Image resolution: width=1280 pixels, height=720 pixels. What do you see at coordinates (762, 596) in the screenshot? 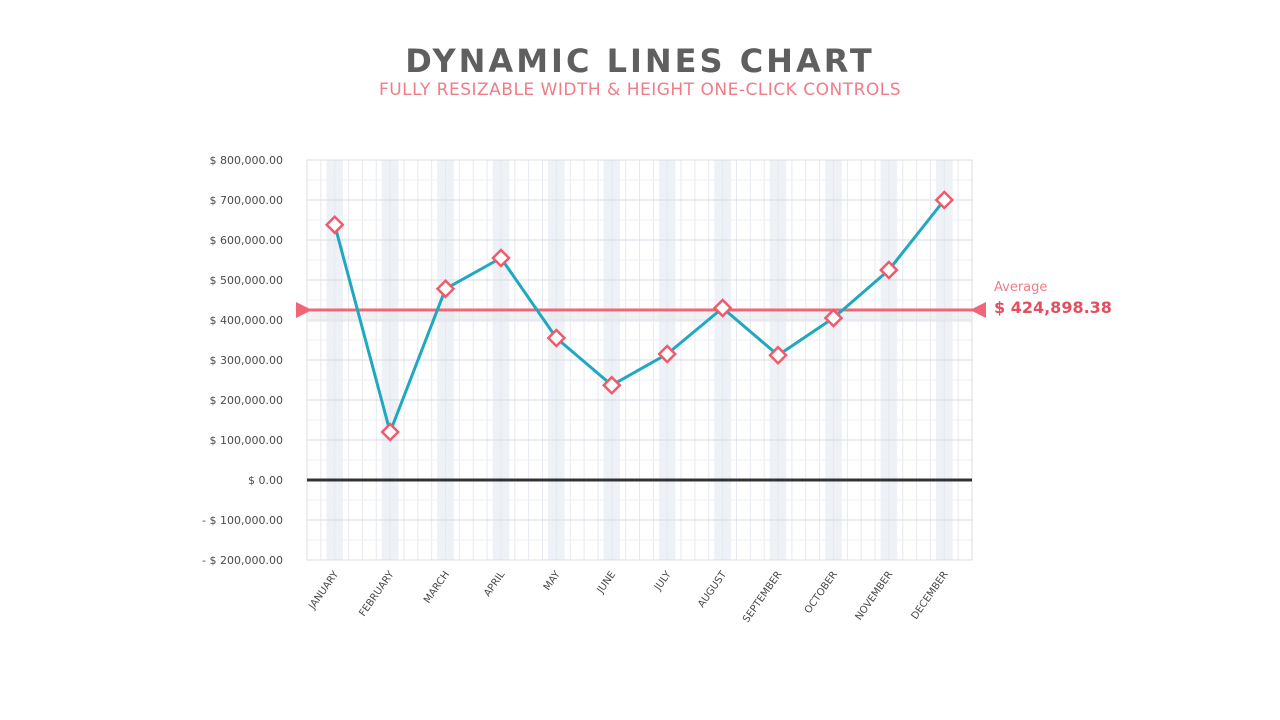
I see `x-tick-label: SEPTEMBER` at bounding box center [762, 596].